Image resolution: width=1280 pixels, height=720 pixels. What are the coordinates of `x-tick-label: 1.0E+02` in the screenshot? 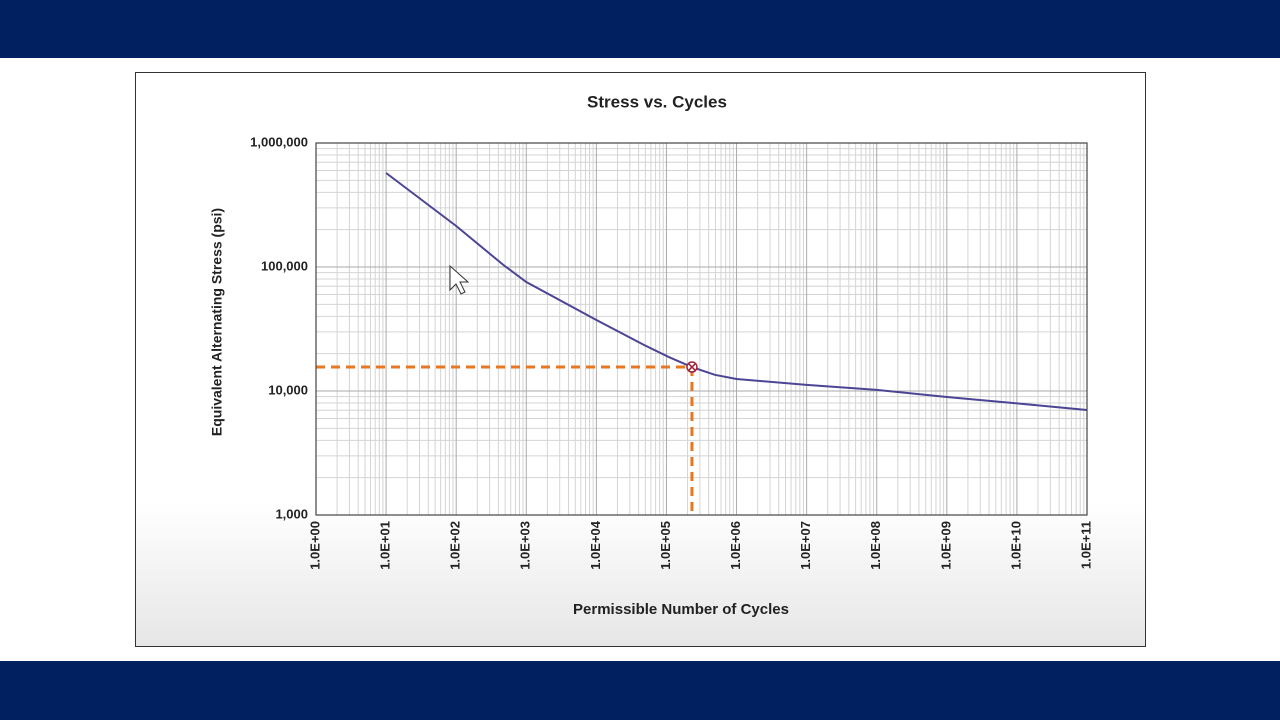 It's located at (455, 545).